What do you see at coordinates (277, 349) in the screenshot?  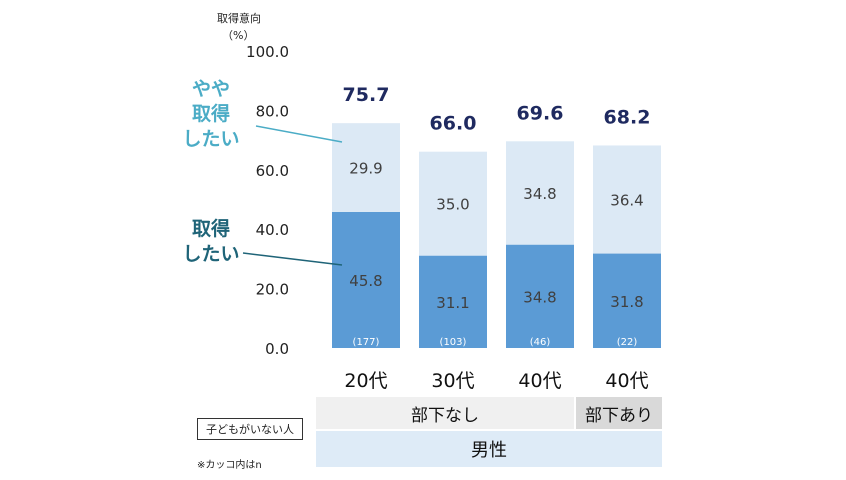 I see `y-tick-label: 0.0` at bounding box center [277, 349].